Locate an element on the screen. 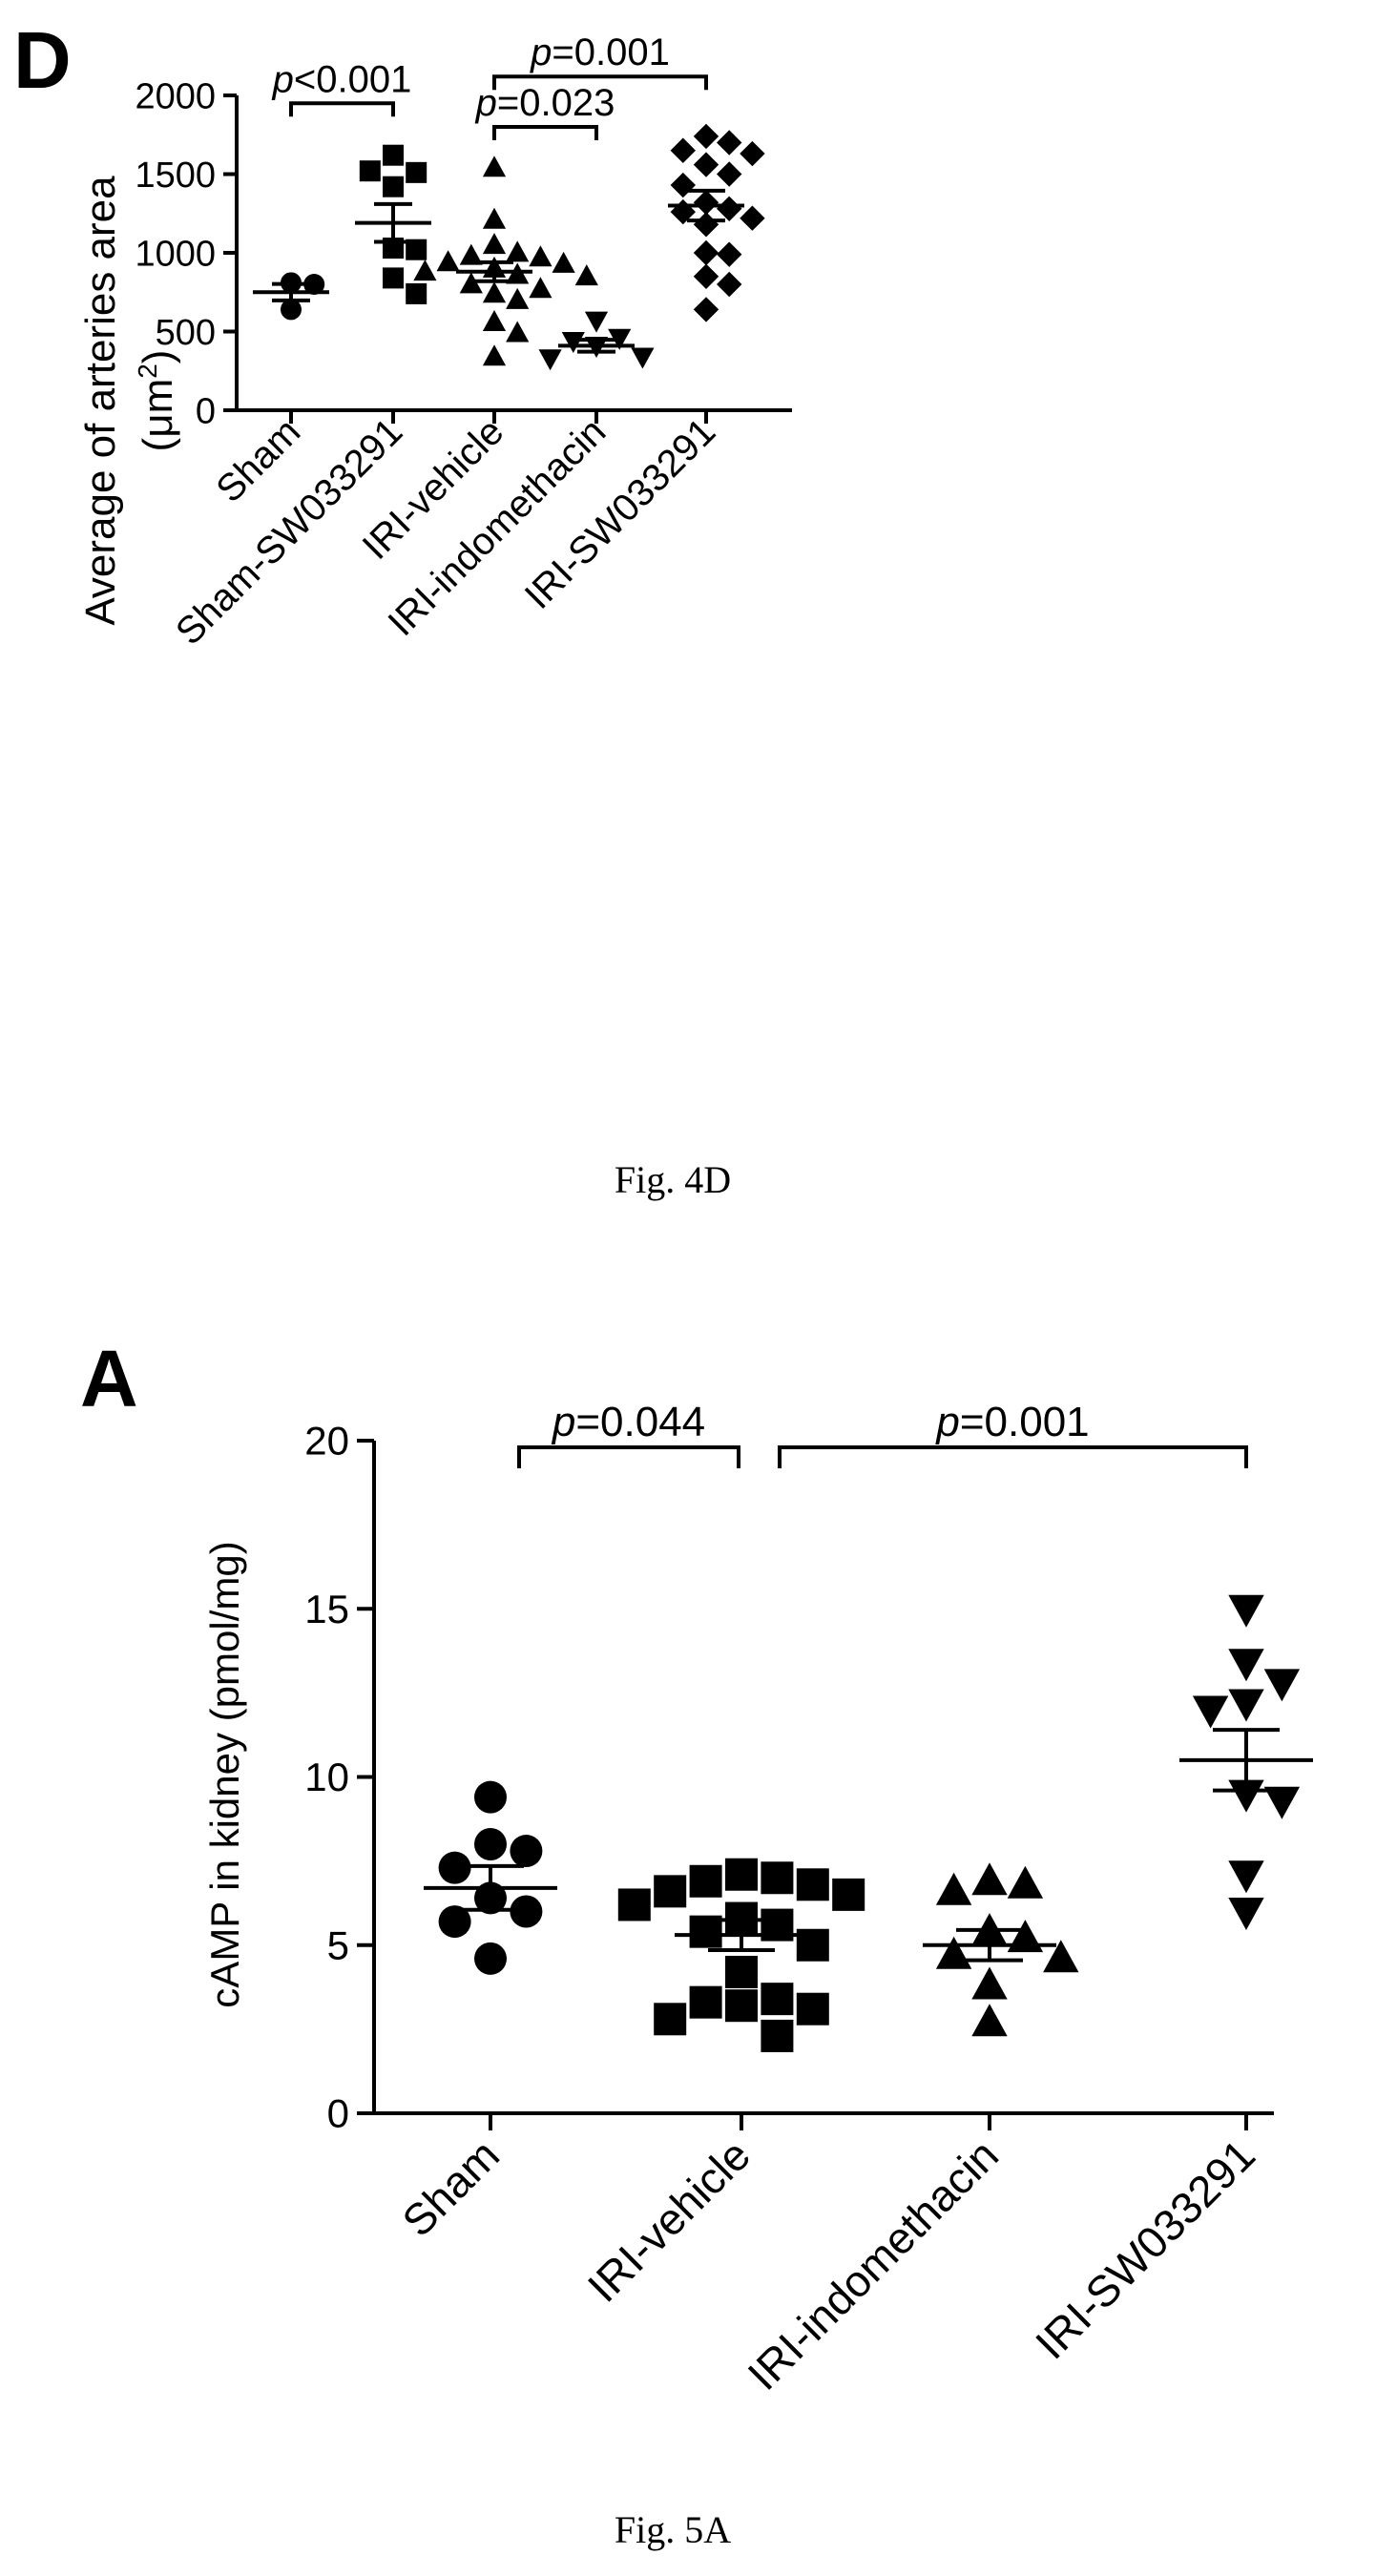 The image size is (1376, 2576). x-tick-label: IRI-vehicle is located at coordinates (669, 2220).